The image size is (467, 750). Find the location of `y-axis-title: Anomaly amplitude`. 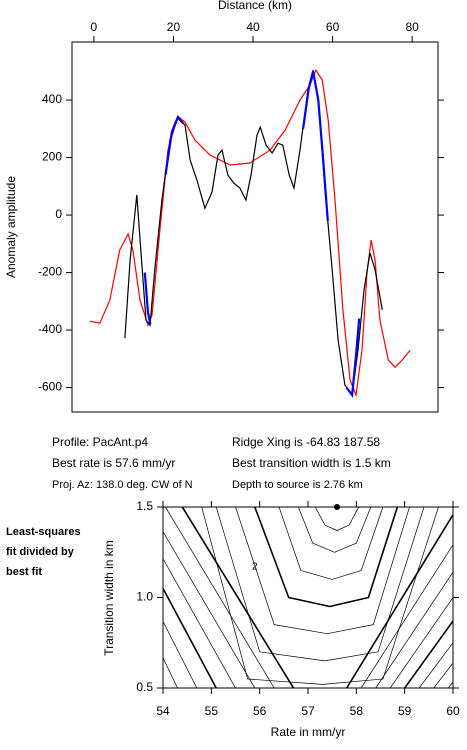

y-axis-title: Anomaly amplitude is located at coordinates (11, 227).